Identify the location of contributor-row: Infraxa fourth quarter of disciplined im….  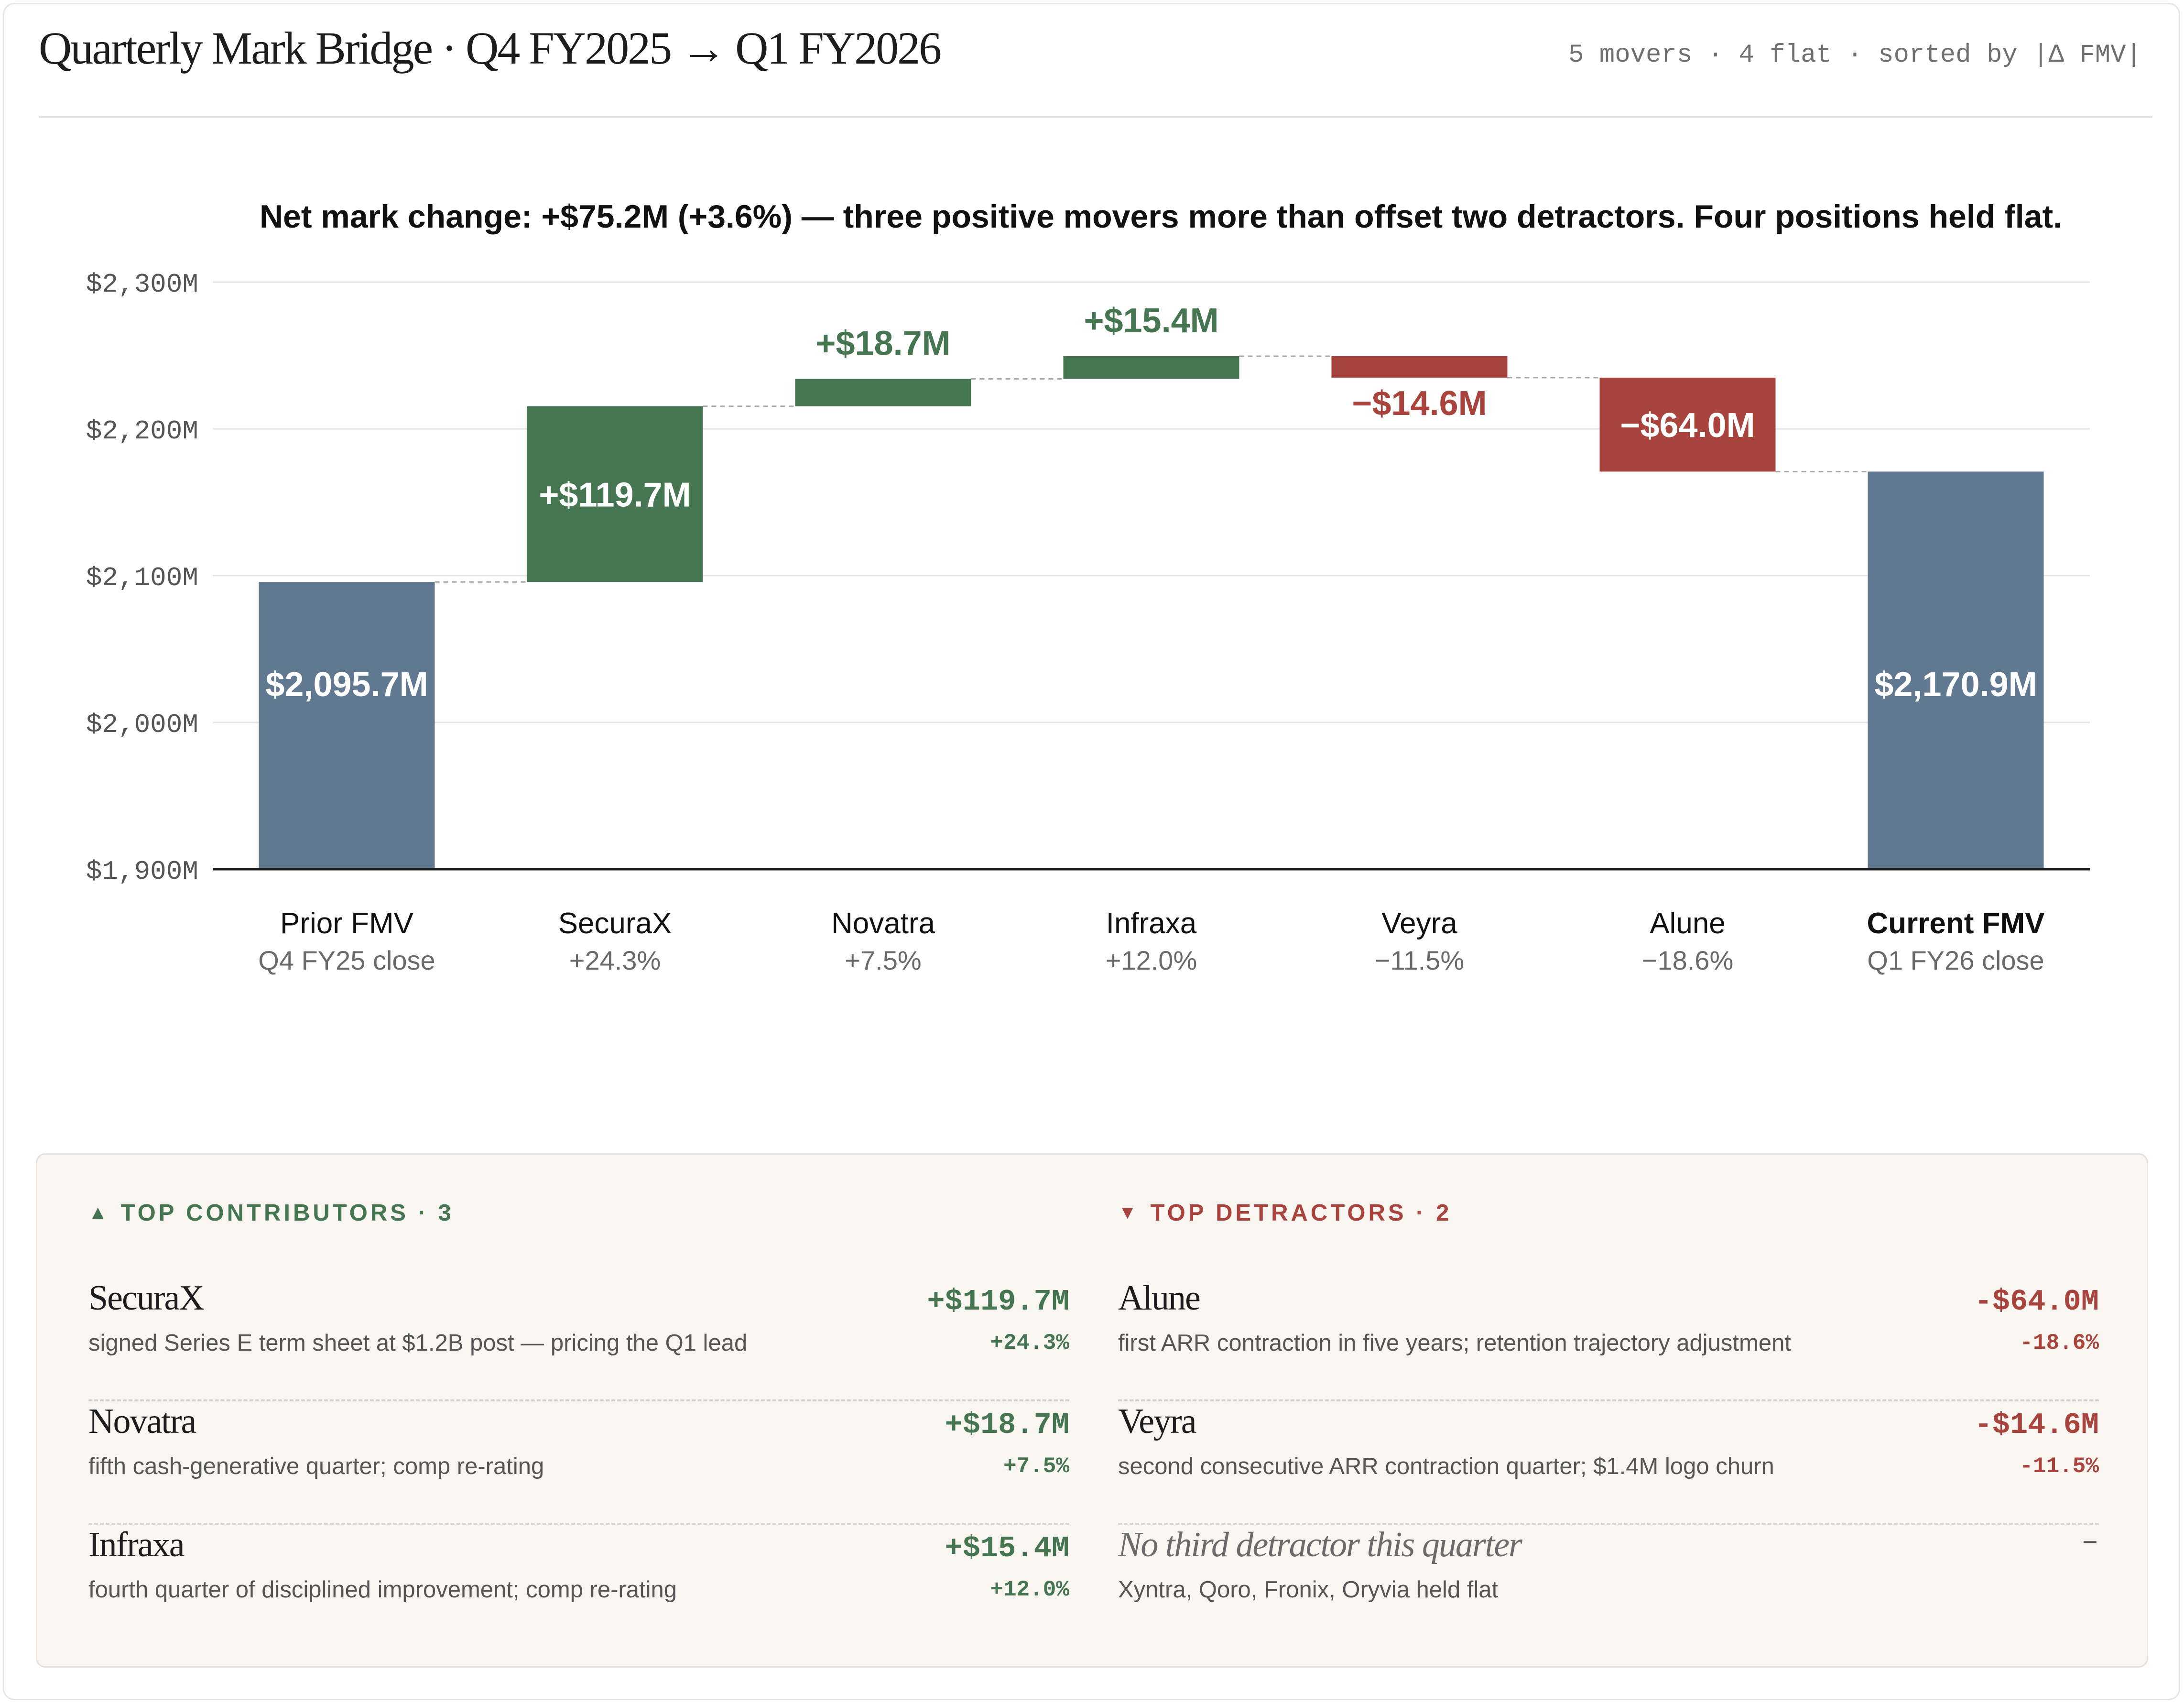
(578, 1586).